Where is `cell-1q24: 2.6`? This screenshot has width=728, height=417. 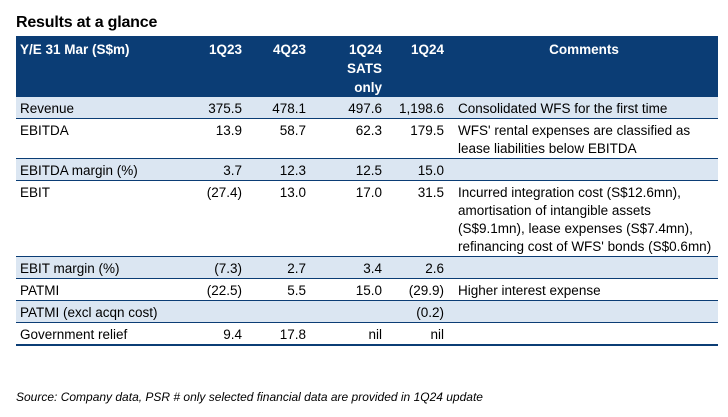
cell-1q24: 2.6 is located at coordinates (419, 267).